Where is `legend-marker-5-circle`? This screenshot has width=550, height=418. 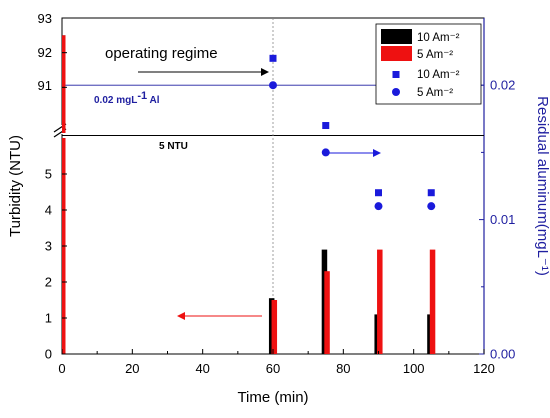 legend-marker-5-circle is located at coordinates (396, 92).